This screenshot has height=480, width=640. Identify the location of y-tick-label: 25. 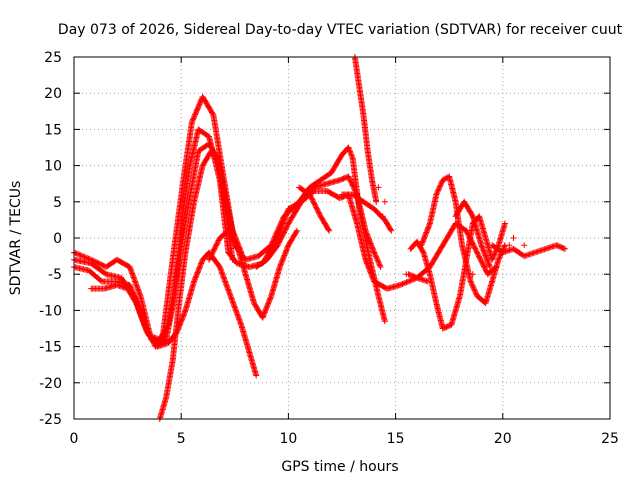
(53, 58).